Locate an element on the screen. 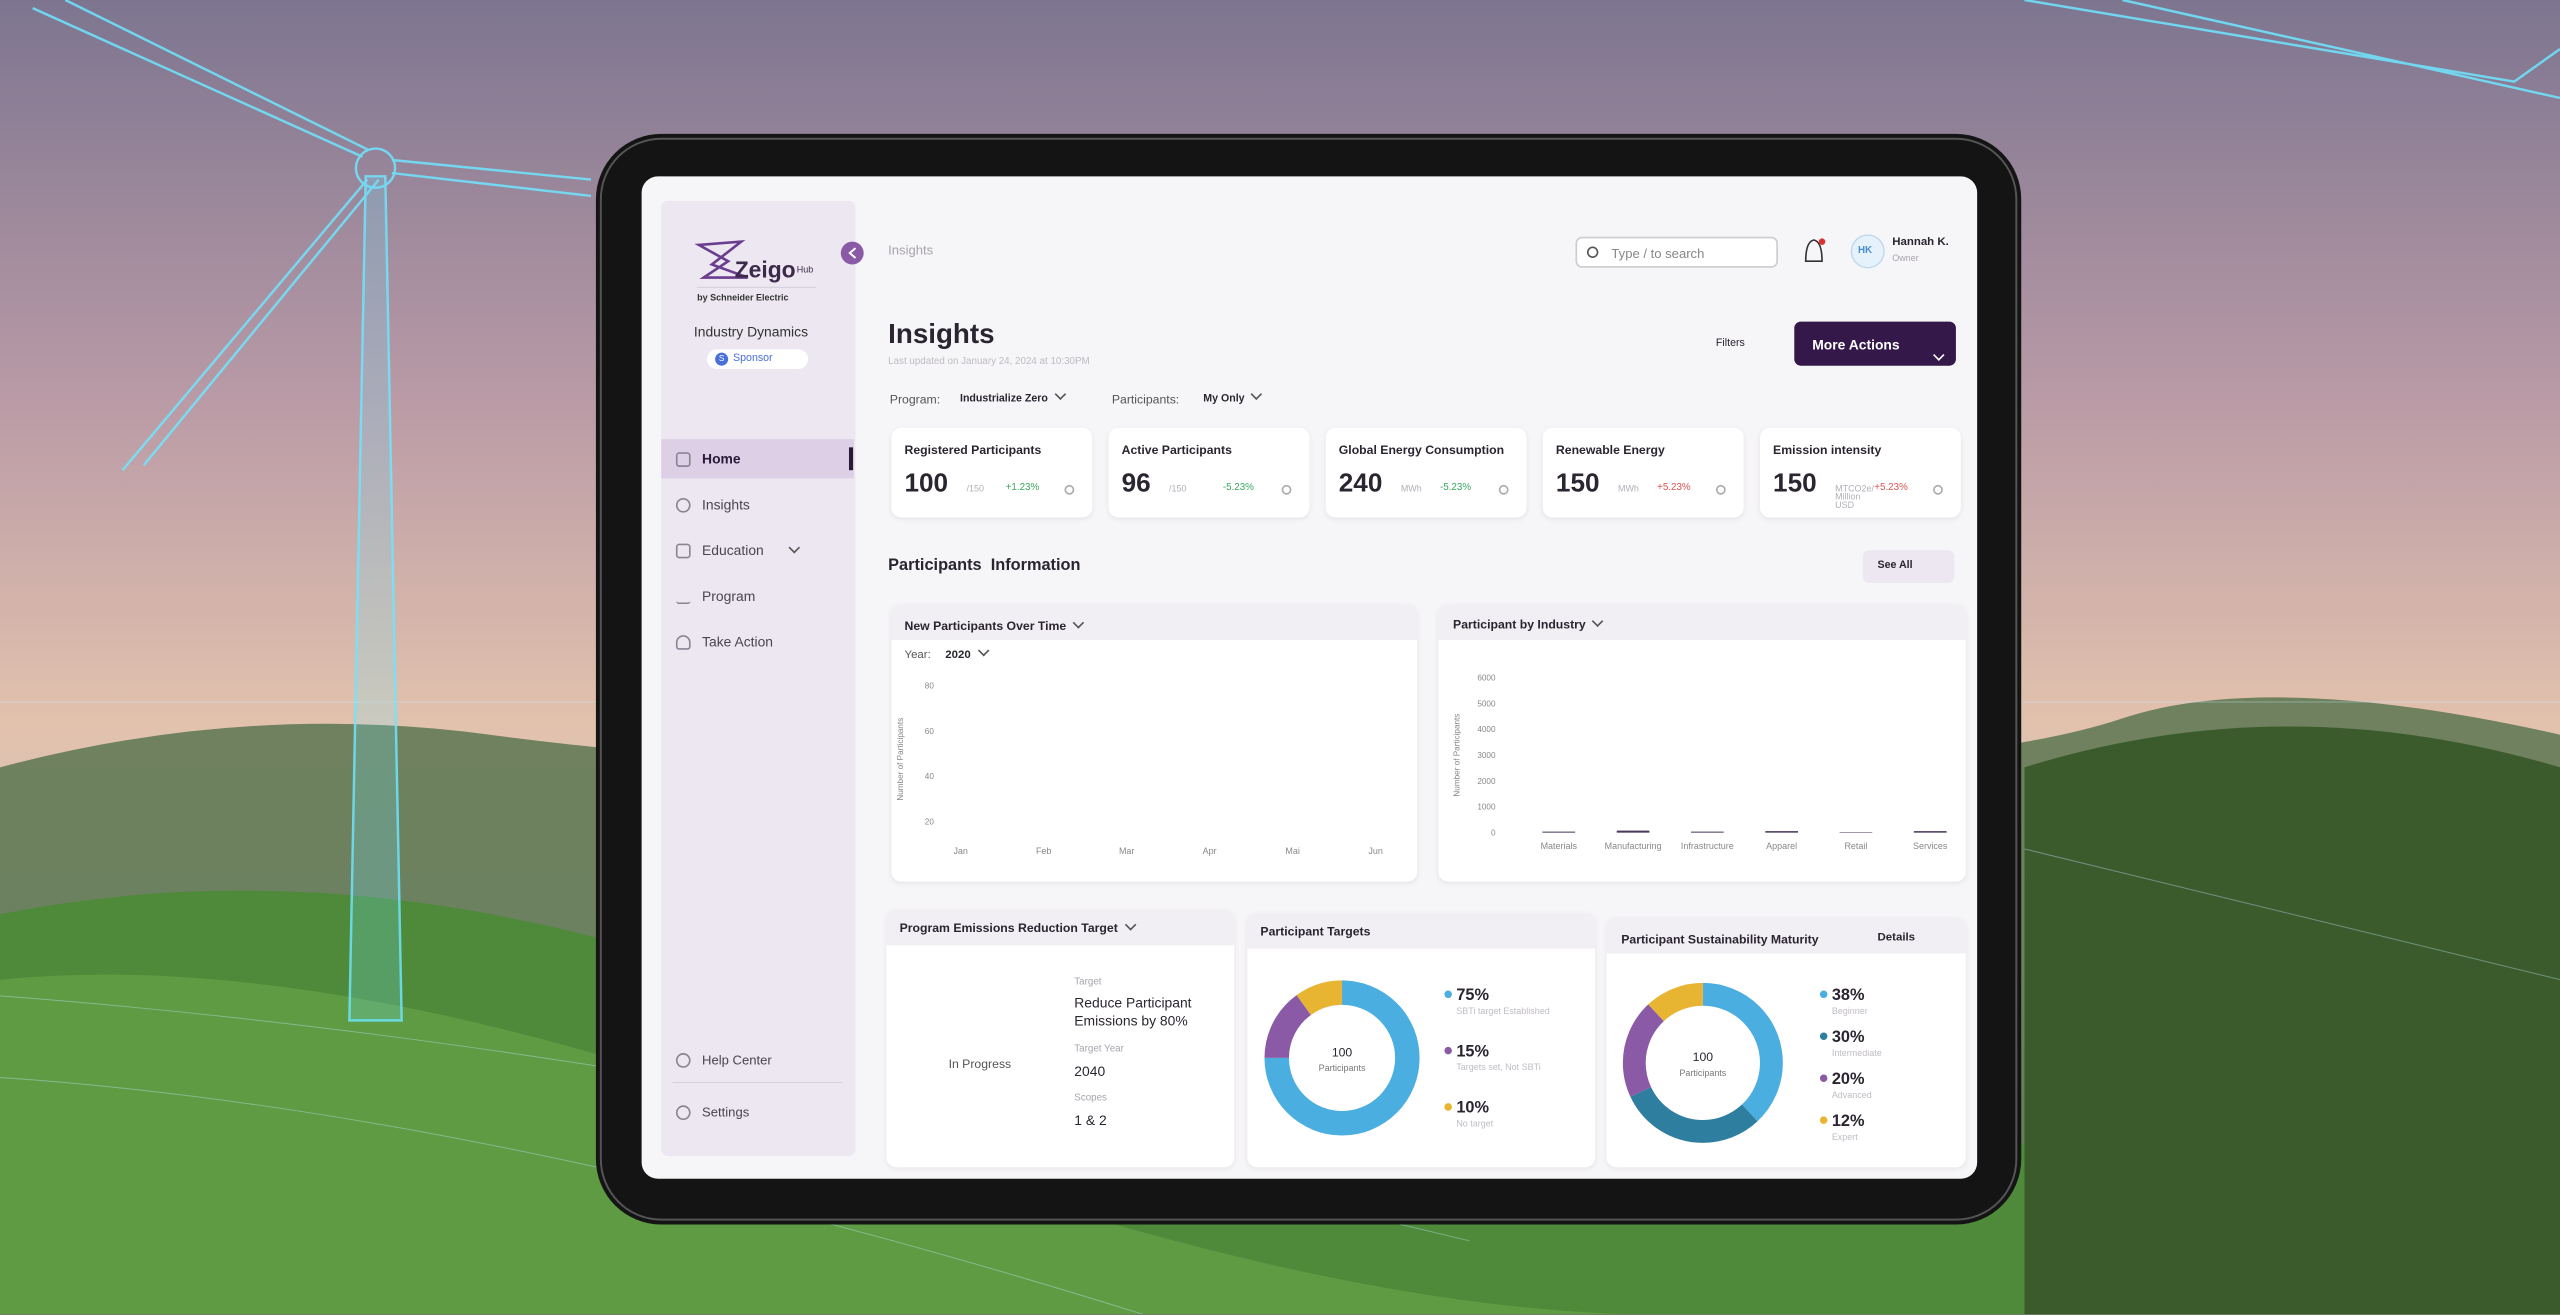 Image resolution: width=2560 pixels, height=1315 pixels. role-badge: S Sponsor is located at coordinates (757, 359).